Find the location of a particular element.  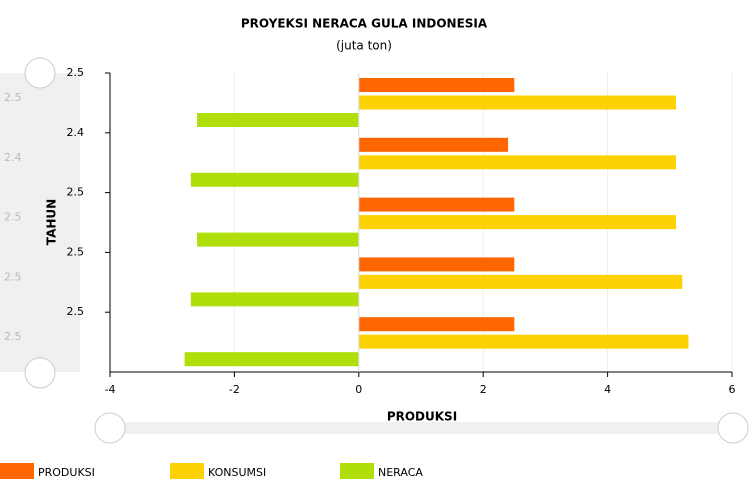

legend-label: PRODUKSI is located at coordinates (66, 472).